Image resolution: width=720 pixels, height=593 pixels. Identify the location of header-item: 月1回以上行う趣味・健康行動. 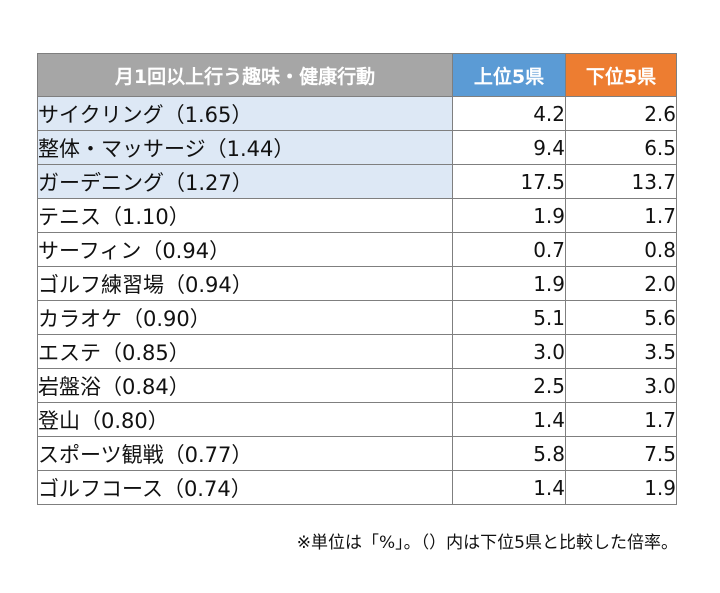
(245, 75).